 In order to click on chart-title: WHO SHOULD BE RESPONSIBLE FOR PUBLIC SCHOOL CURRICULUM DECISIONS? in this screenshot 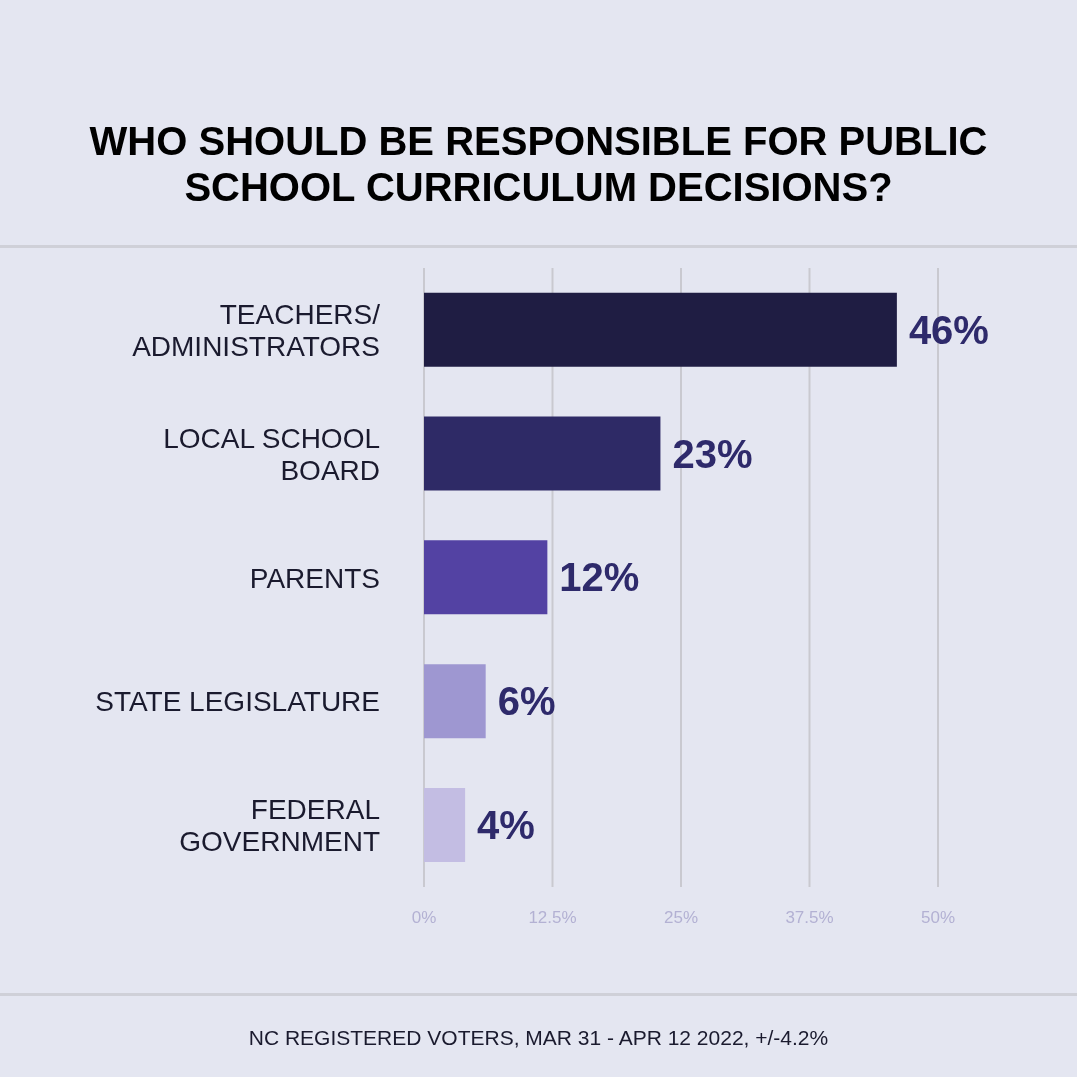, I will do `click(538, 164)`.